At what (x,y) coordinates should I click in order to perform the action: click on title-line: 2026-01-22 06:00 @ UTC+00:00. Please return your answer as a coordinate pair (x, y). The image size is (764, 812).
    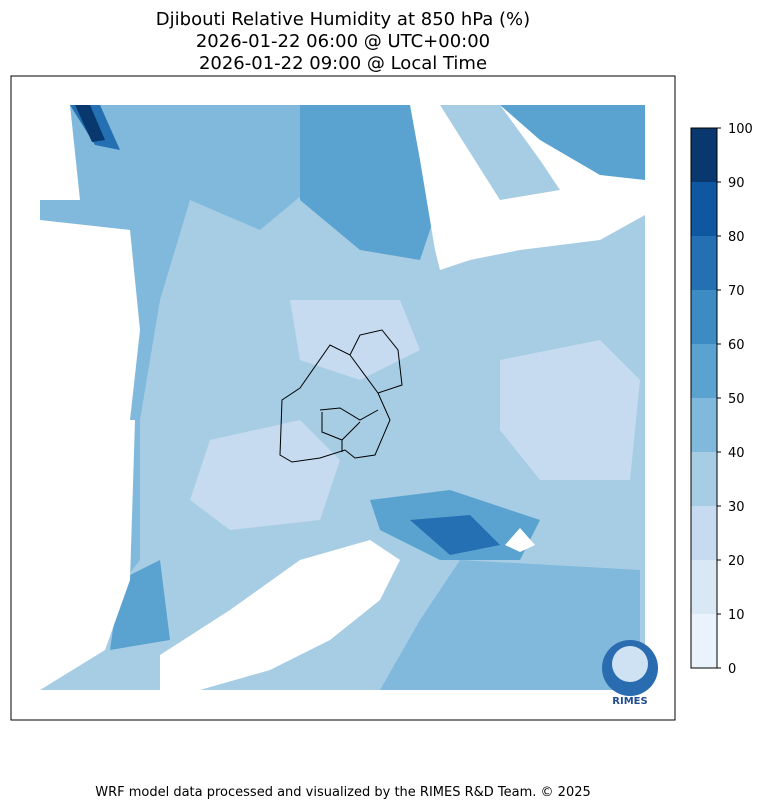
    Looking at the image, I should click on (343, 41).